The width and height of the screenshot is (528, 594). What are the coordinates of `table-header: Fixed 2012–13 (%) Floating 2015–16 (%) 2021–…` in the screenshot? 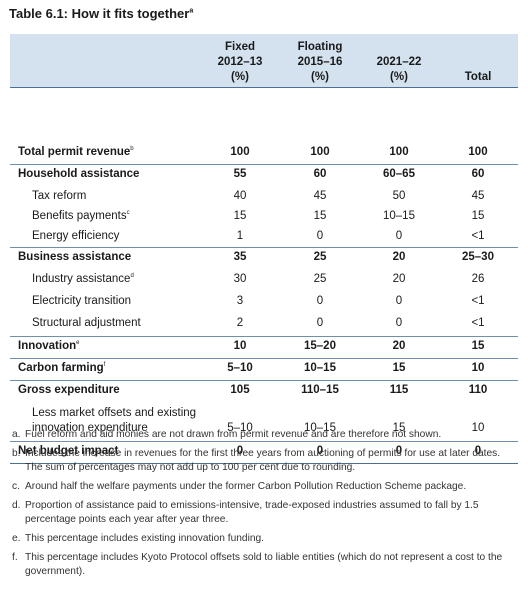 It's located at (264, 60).